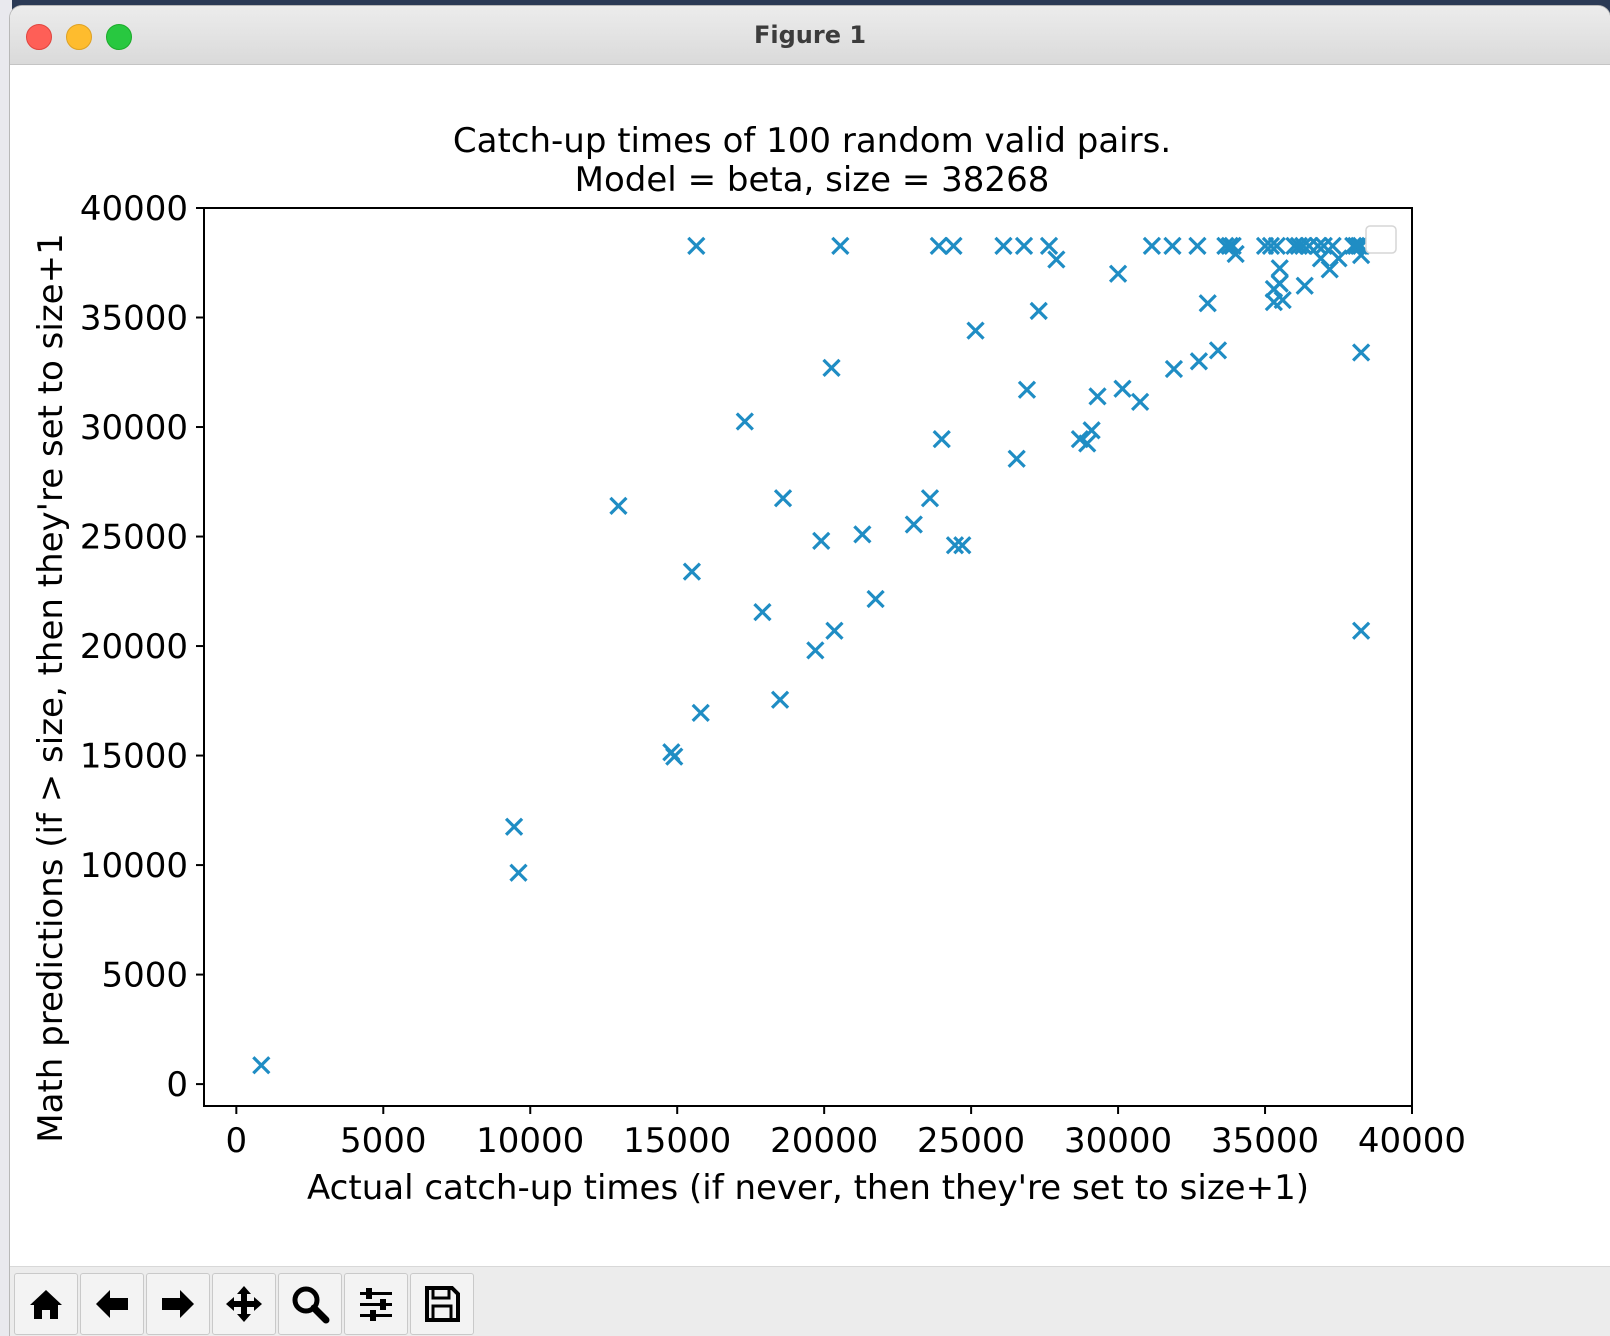  Describe the element at coordinates (134, 538) in the screenshot. I see `y-tick-label: 25000` at that location.